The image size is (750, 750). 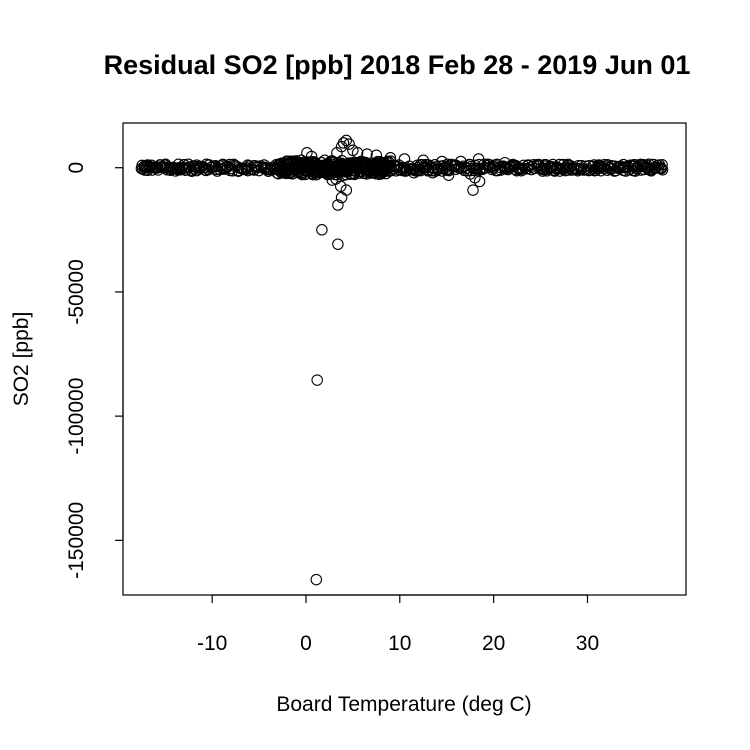 I want to click on y-axis: 0 -50000 -100000 -150000, so click(x=94, y=370).